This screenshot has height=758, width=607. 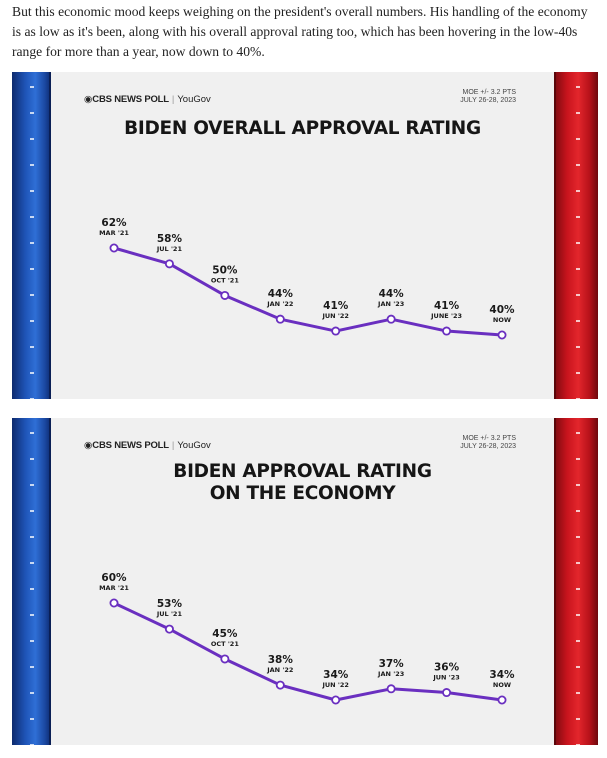 I want to click on chart-title-line: BIDEN OVERALL APPROVAL RATING, so click(x=302, y=128).